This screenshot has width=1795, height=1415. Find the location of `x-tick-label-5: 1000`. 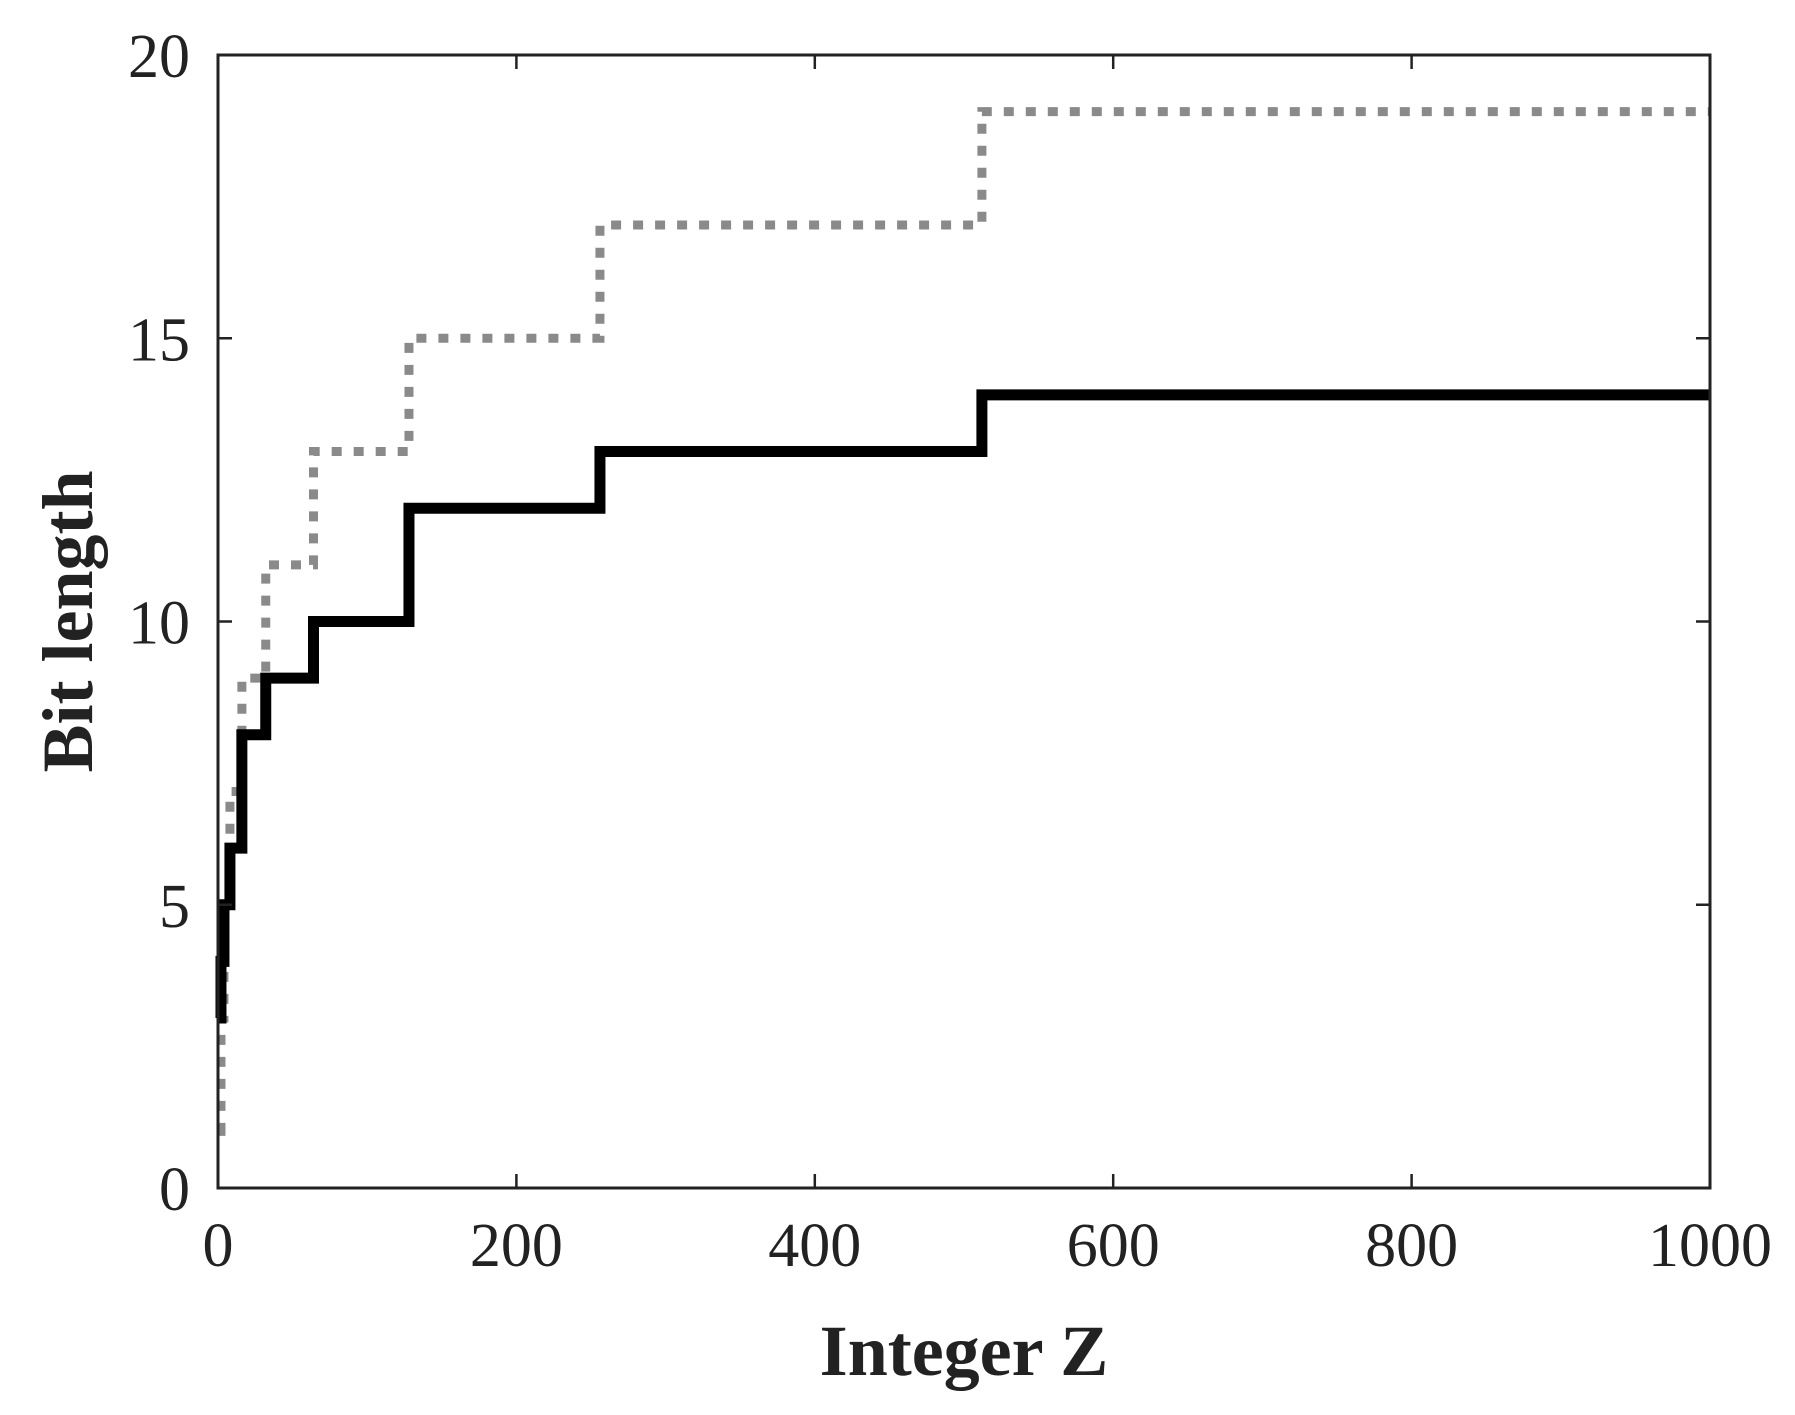

x-tick-label-5: 1000 is located at coordinates (1710, 1246).